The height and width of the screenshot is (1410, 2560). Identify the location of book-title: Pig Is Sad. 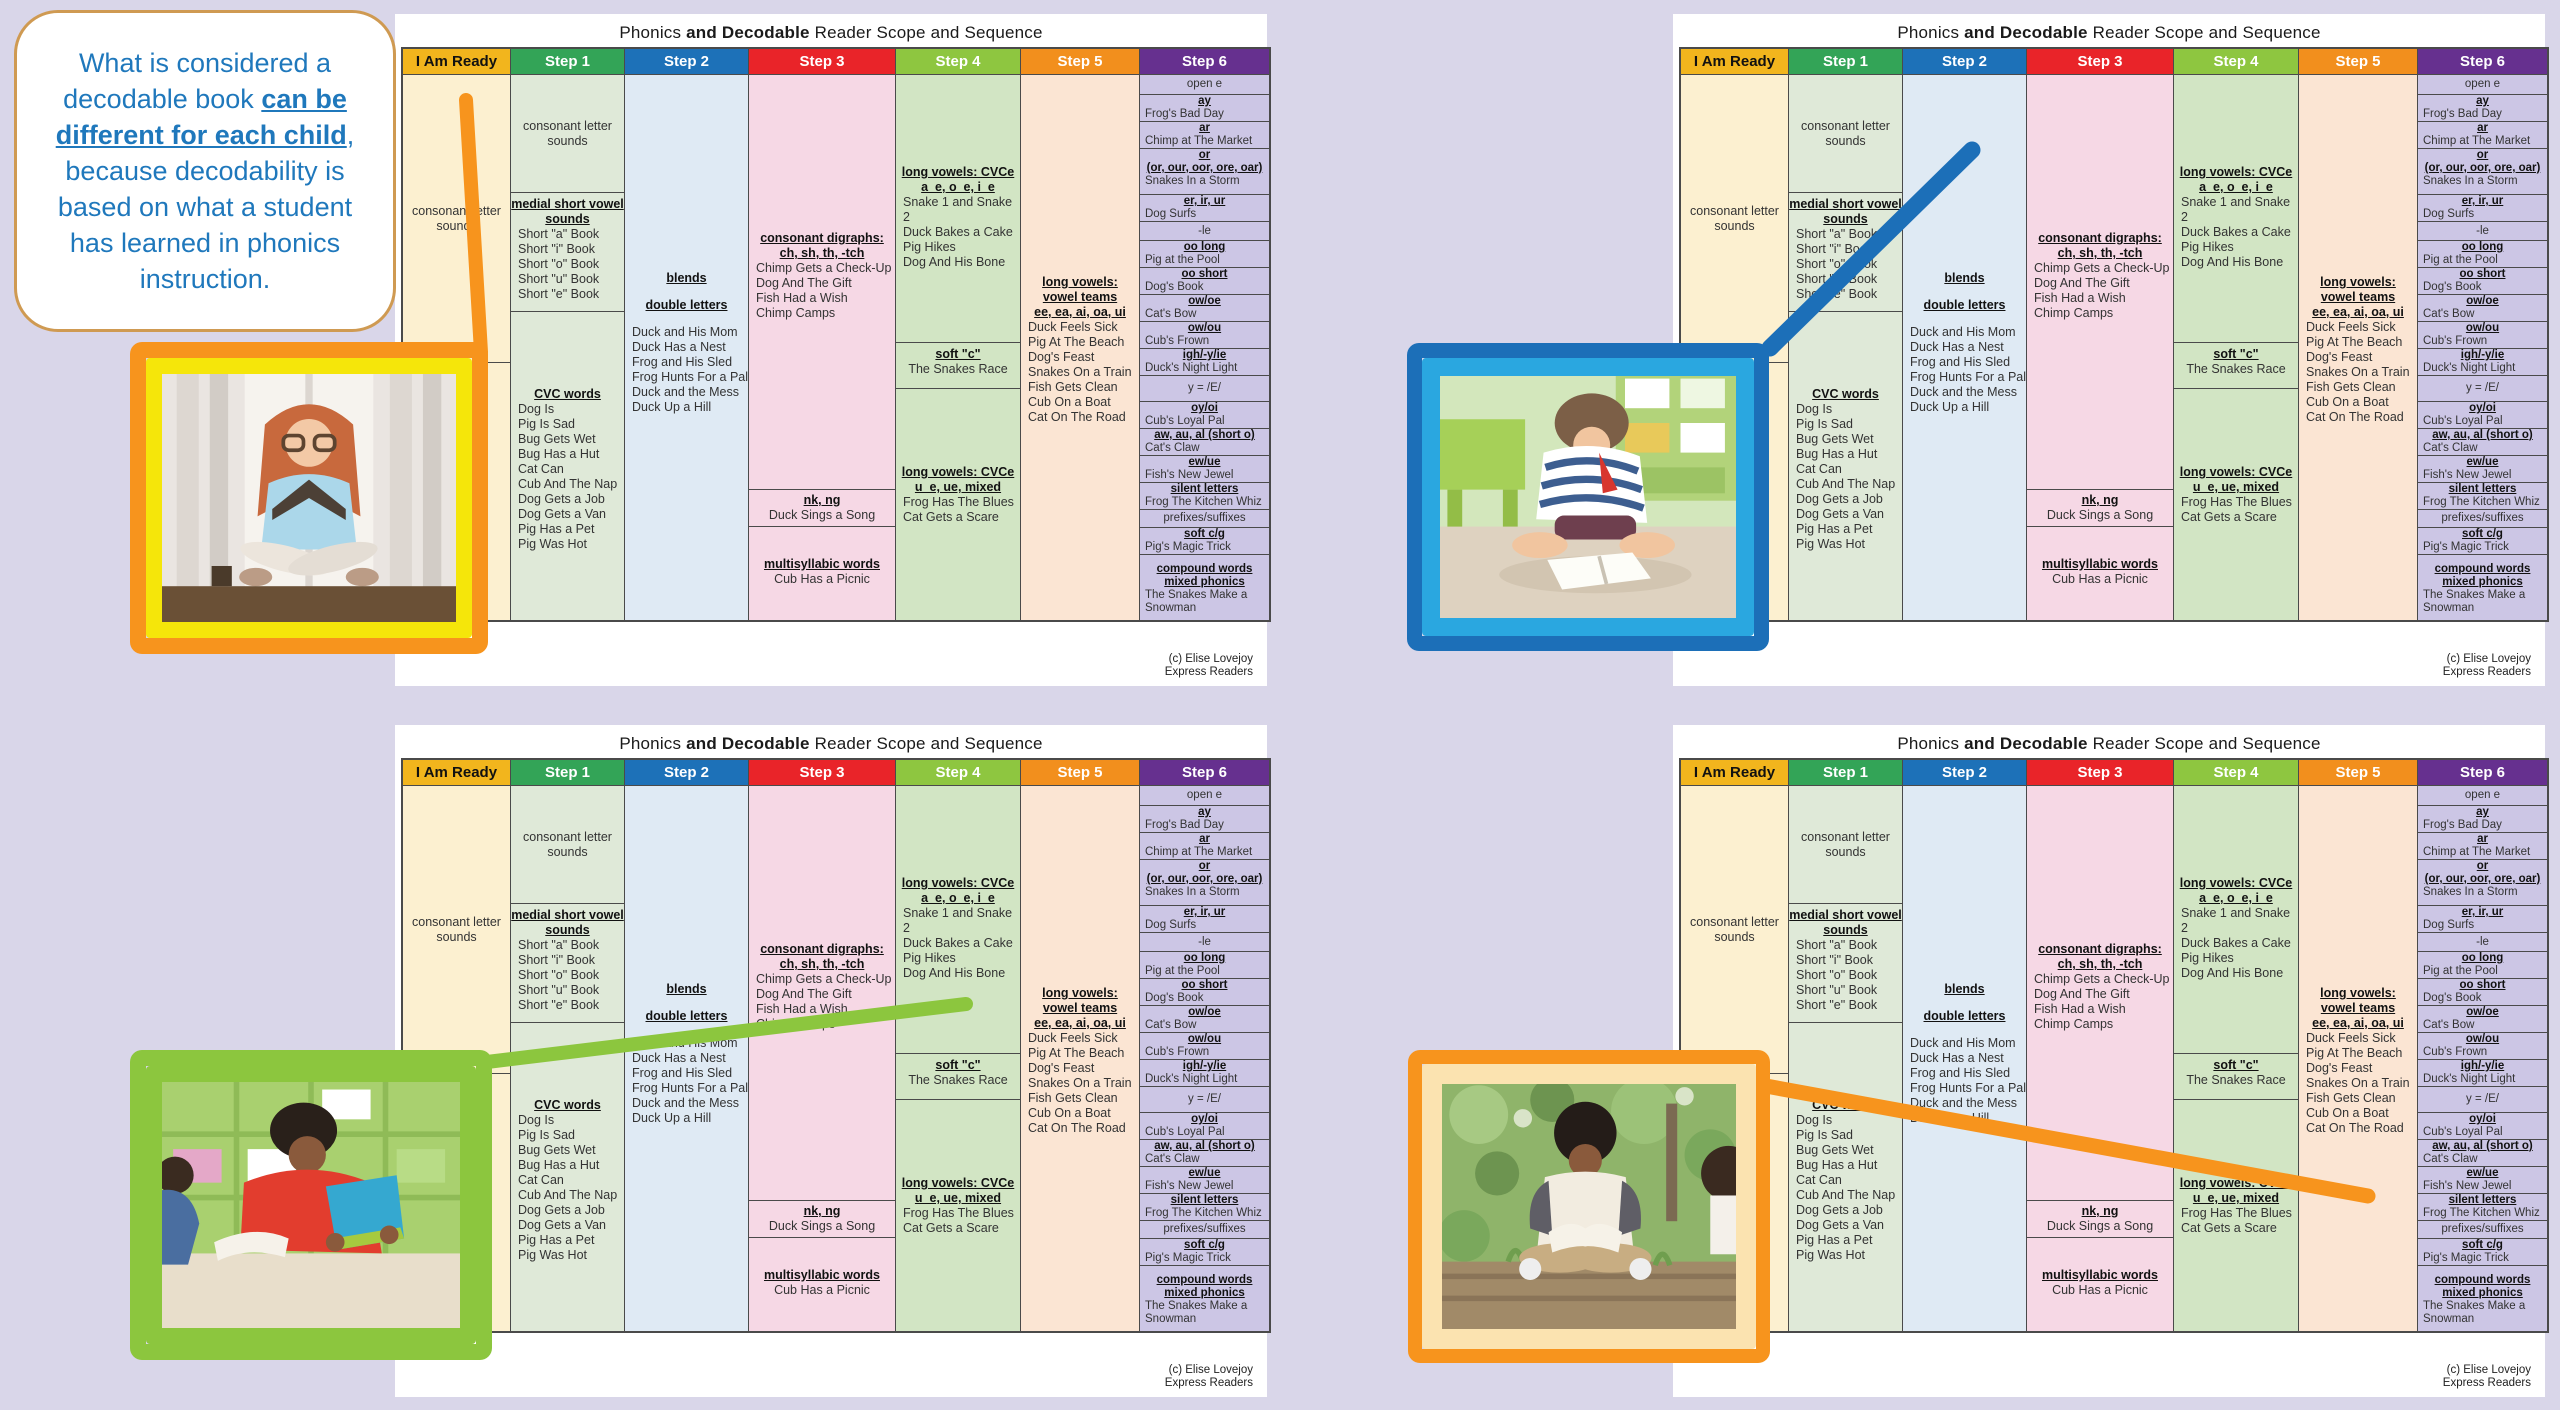
(546, 424).